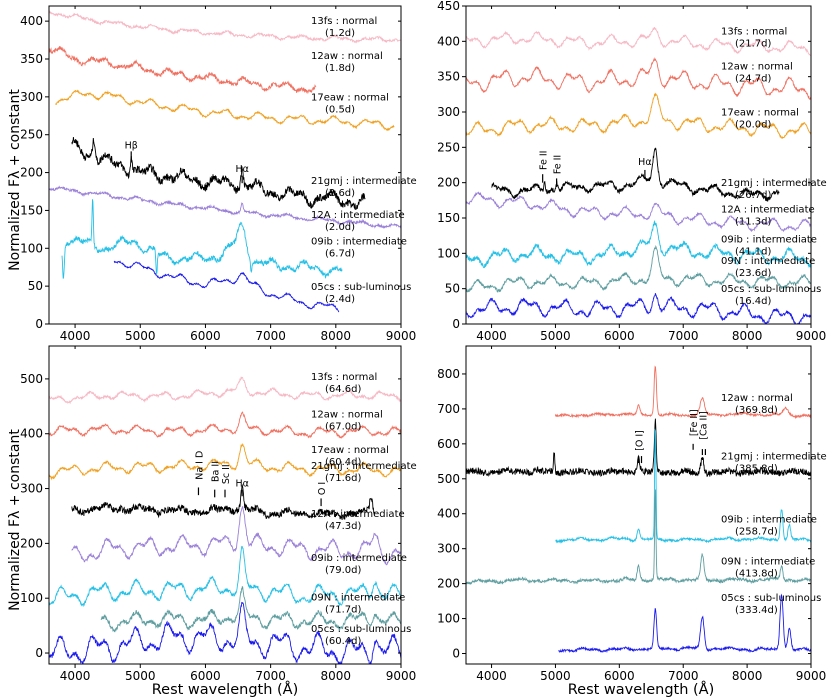 The height and width of the screenshot is (699, 830). I want to click on series-label-17eaw: 17eaw : normal, so click(350, 450).